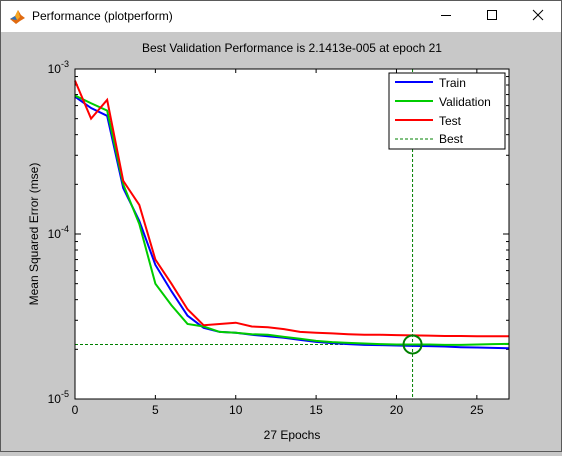 The width and height of the screenshot is (562, 456). What do you see at coordinates (316, 410) in the screenshot?
I see `x-tick-label: 15` at bounding box center [316, 410].